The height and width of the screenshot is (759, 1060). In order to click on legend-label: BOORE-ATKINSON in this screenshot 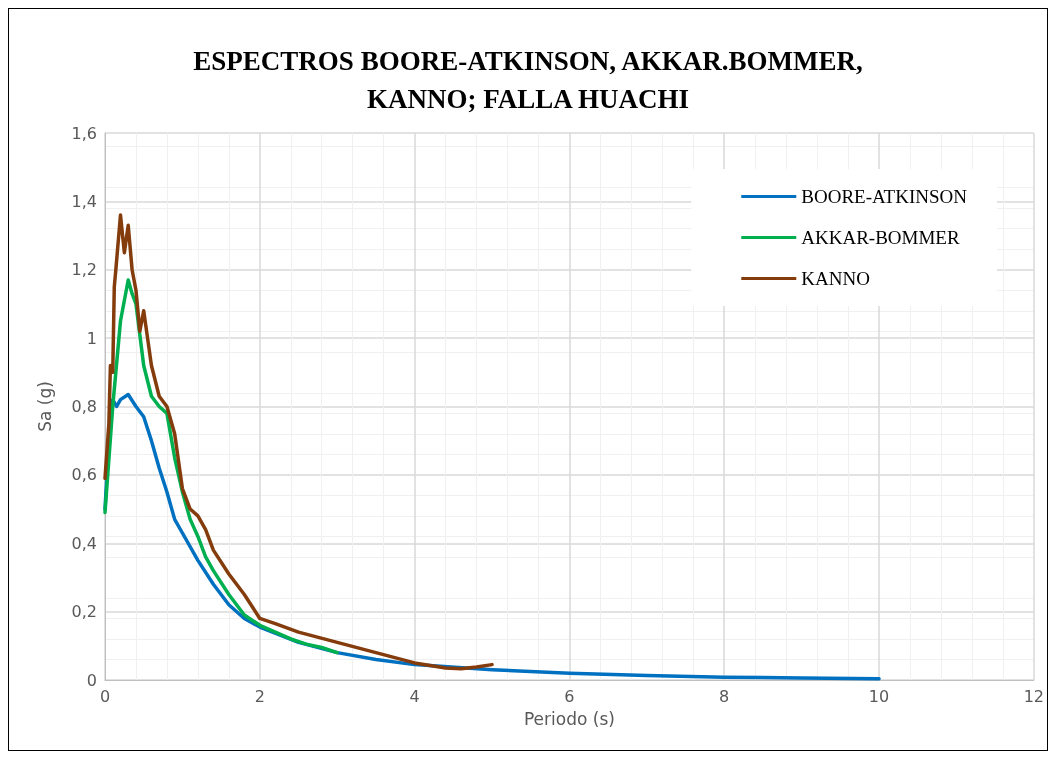, I will do `click(884, 196)`.